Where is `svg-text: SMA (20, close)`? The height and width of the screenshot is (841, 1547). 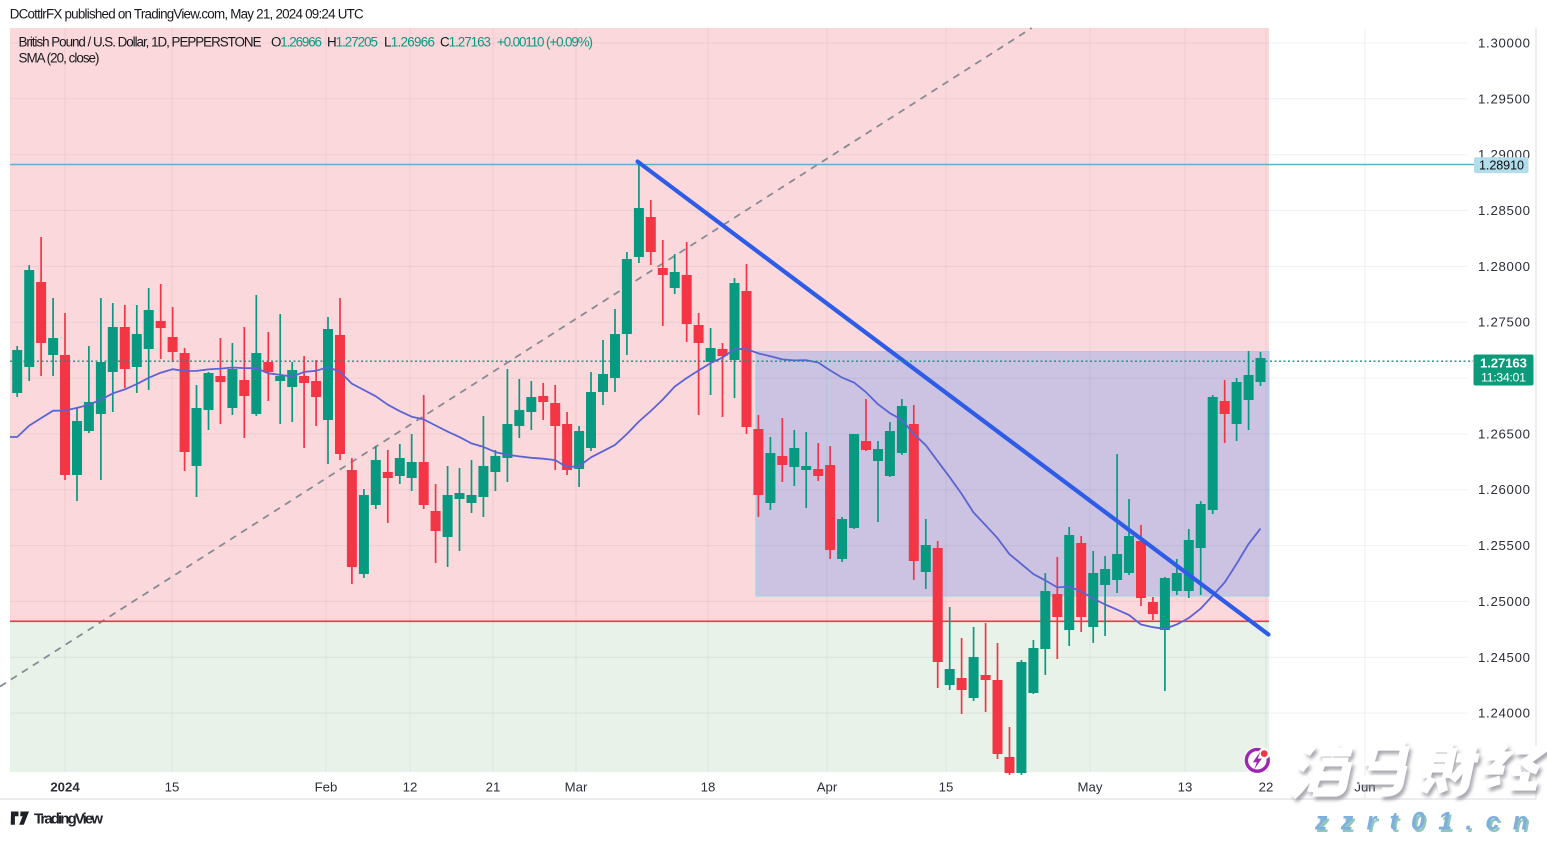 svg-text: SMA (20, close) is located at coordinates (59, 58).